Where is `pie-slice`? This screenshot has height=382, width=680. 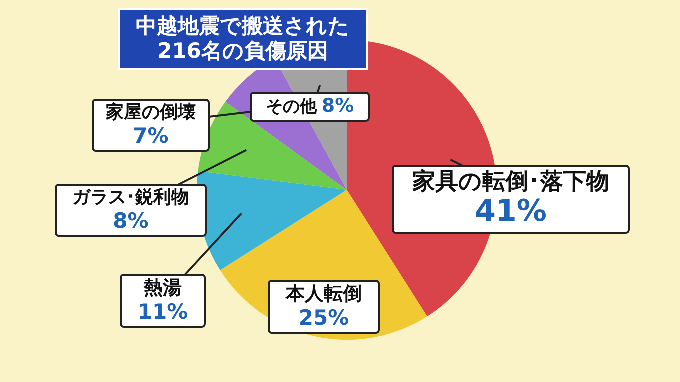 pie-slice is located at coordinates (272, 220).